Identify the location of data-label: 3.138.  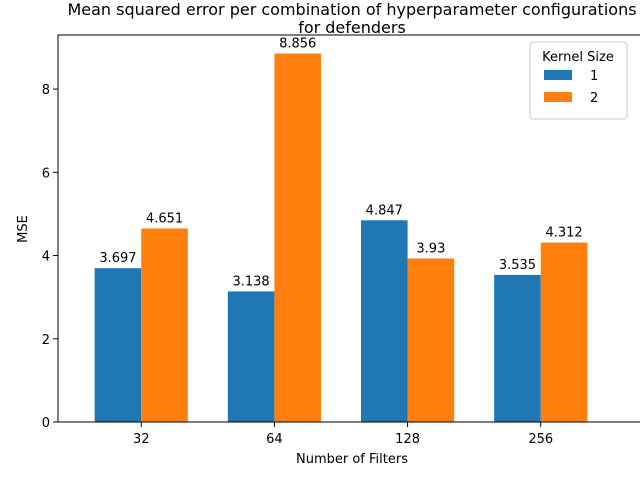
(250, 281).